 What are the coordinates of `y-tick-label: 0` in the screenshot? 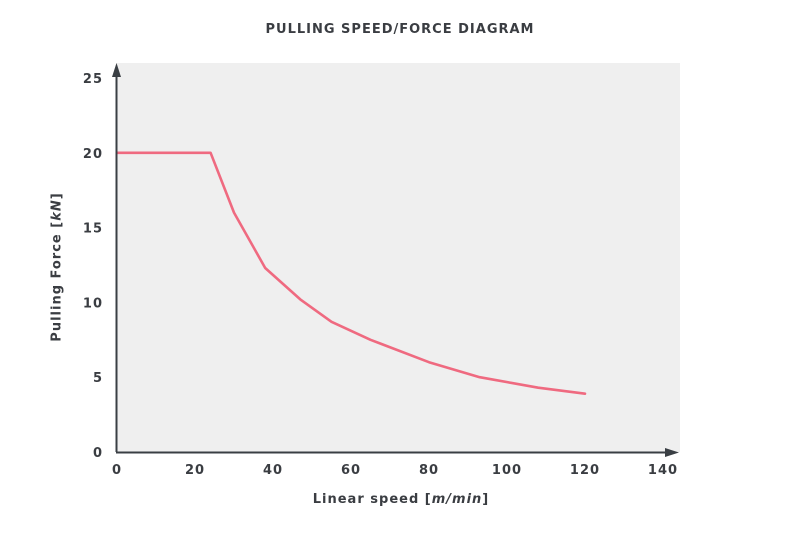 It's located at (98, 453).